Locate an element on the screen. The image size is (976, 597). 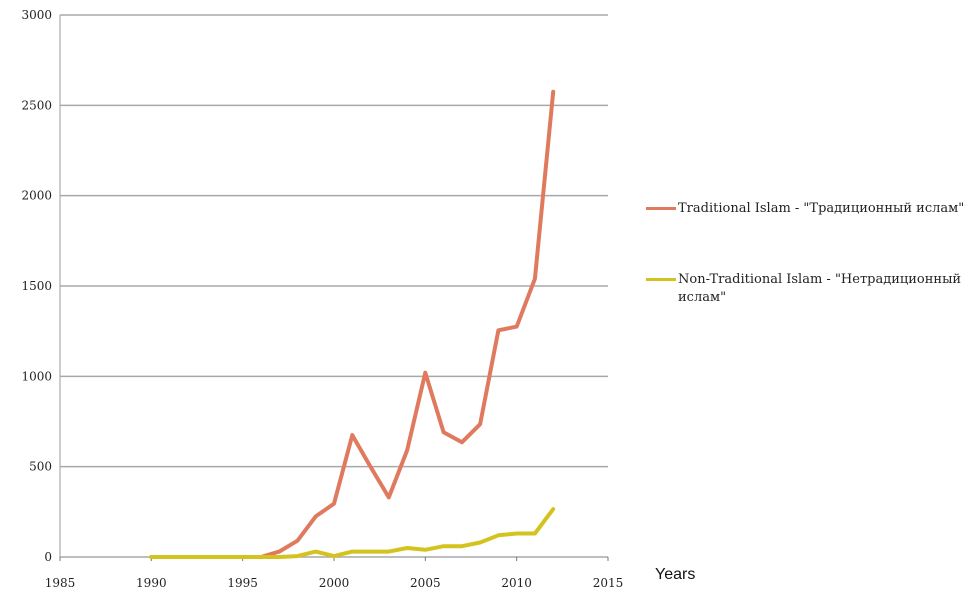
x-tick-label: 1990 is located at coordinates (151, 583).